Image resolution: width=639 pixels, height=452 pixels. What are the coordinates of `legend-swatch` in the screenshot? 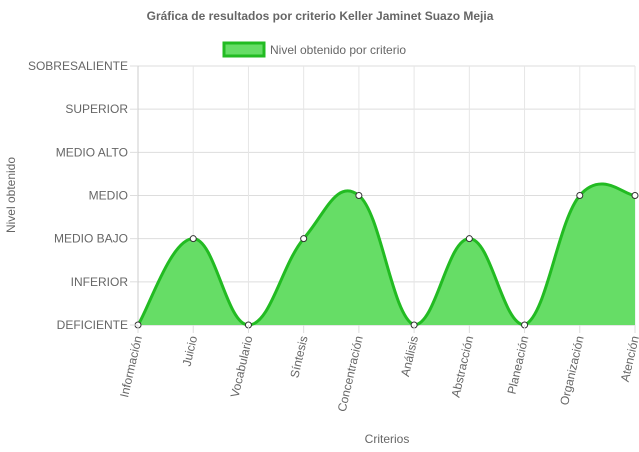 It's located at (244, 49).